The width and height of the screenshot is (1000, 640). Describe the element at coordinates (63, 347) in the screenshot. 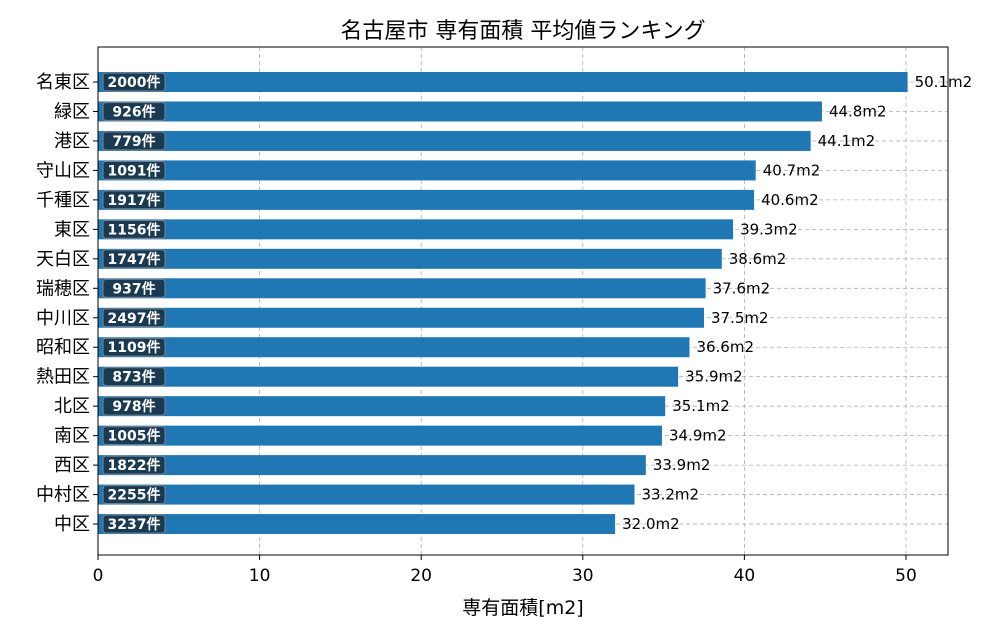

I see `y-tick-label: 昭和区` at that location.